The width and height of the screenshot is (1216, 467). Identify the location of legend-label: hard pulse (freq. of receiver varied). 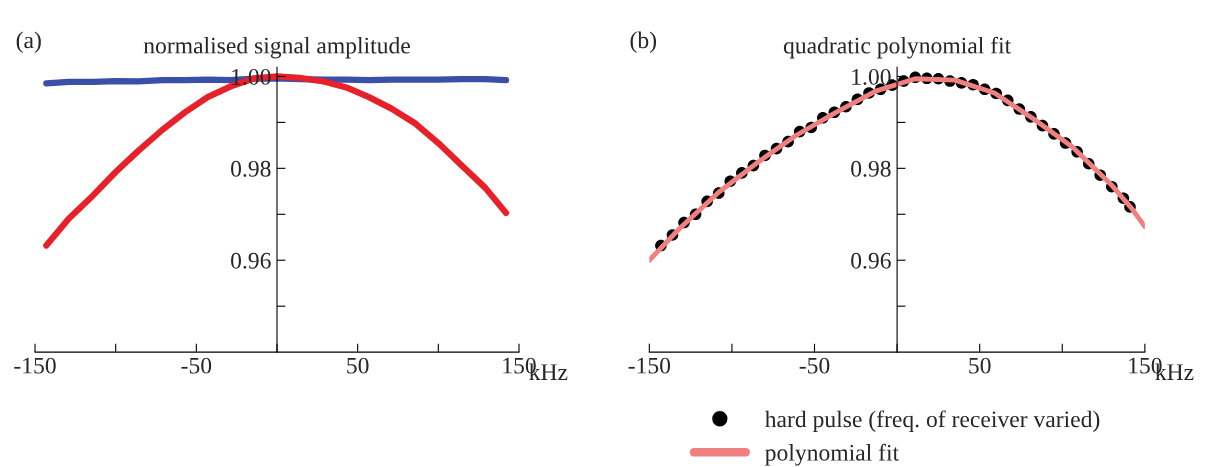
(932, 421).